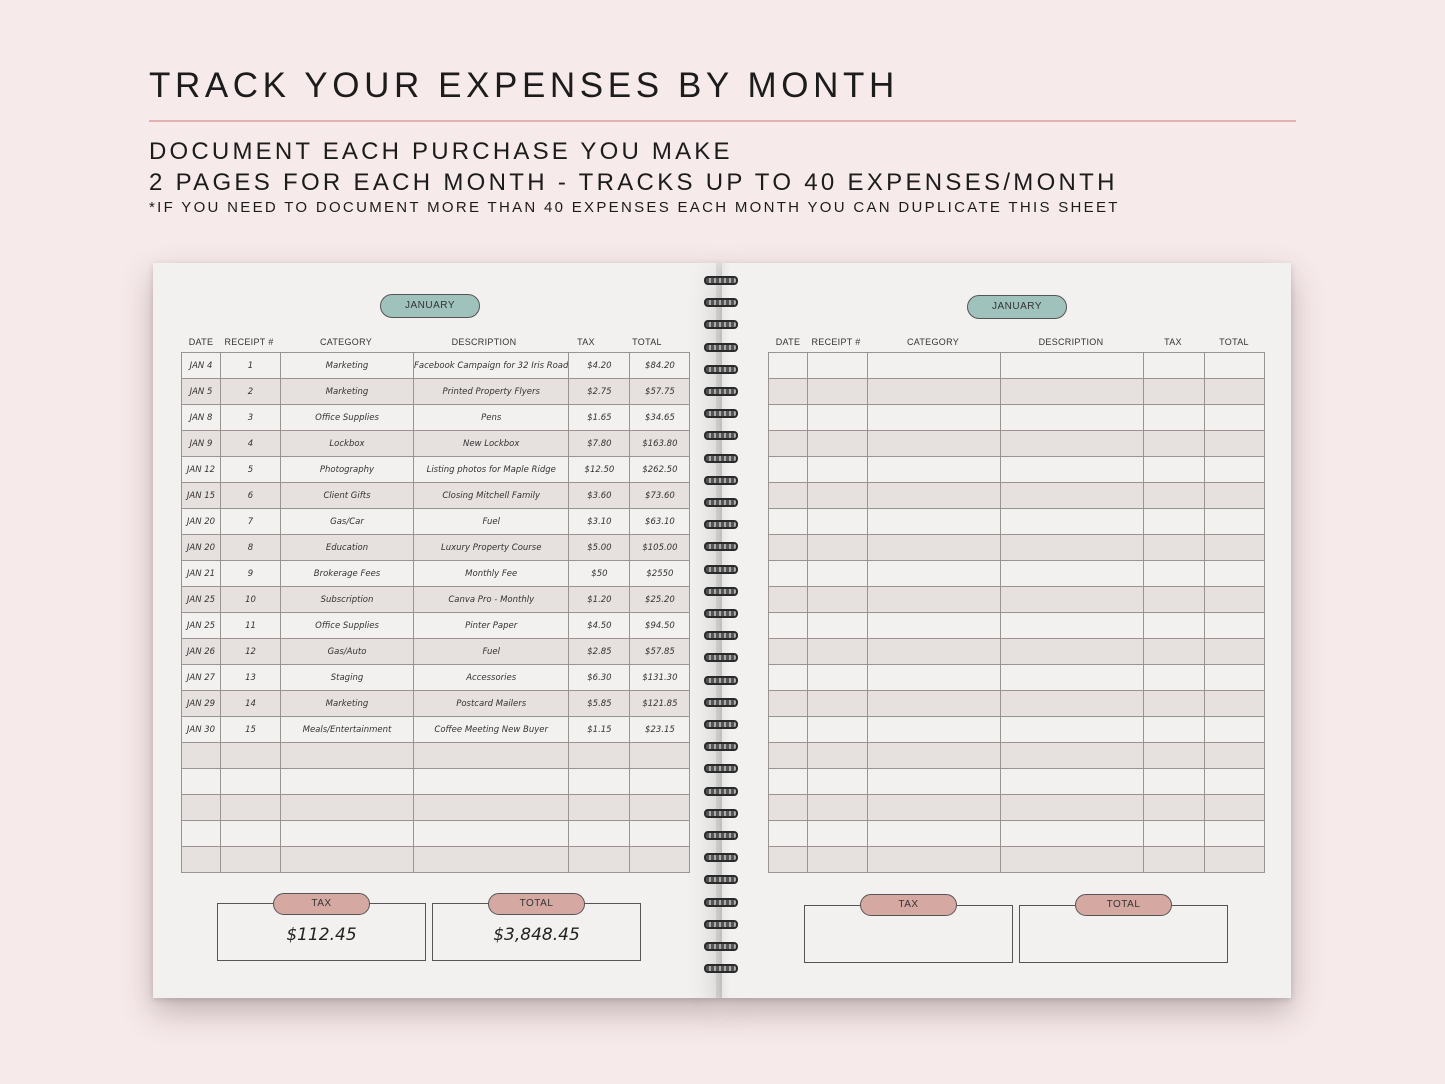 The width and height of the screenshot is (1445, 1084). What do you see at coordinates (201, 547) in the screenshot?
I see `table-cell: JAN 20` at bounding box center [201, 547].